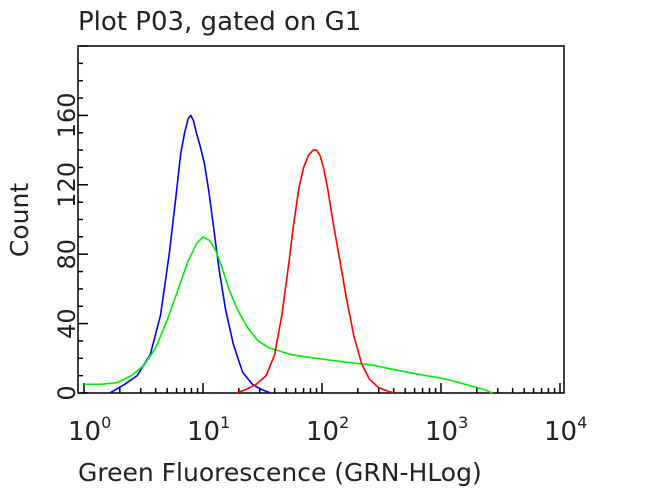 Image resolution: width=650 pixels, height=488 pixels. What do you see at coordinates (67, 115) in the screenshot?
I see `y-tick-label: 160` at bounding box center [67, 115].